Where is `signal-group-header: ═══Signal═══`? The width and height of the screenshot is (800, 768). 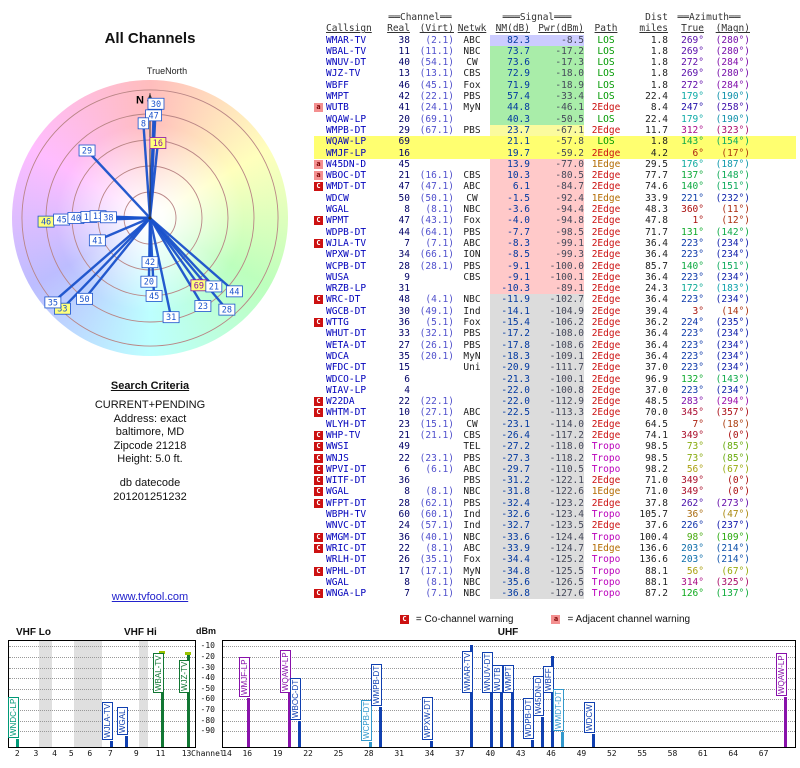
signal-group-header: ═══Signal═══ is located at coordinates (537, 17).